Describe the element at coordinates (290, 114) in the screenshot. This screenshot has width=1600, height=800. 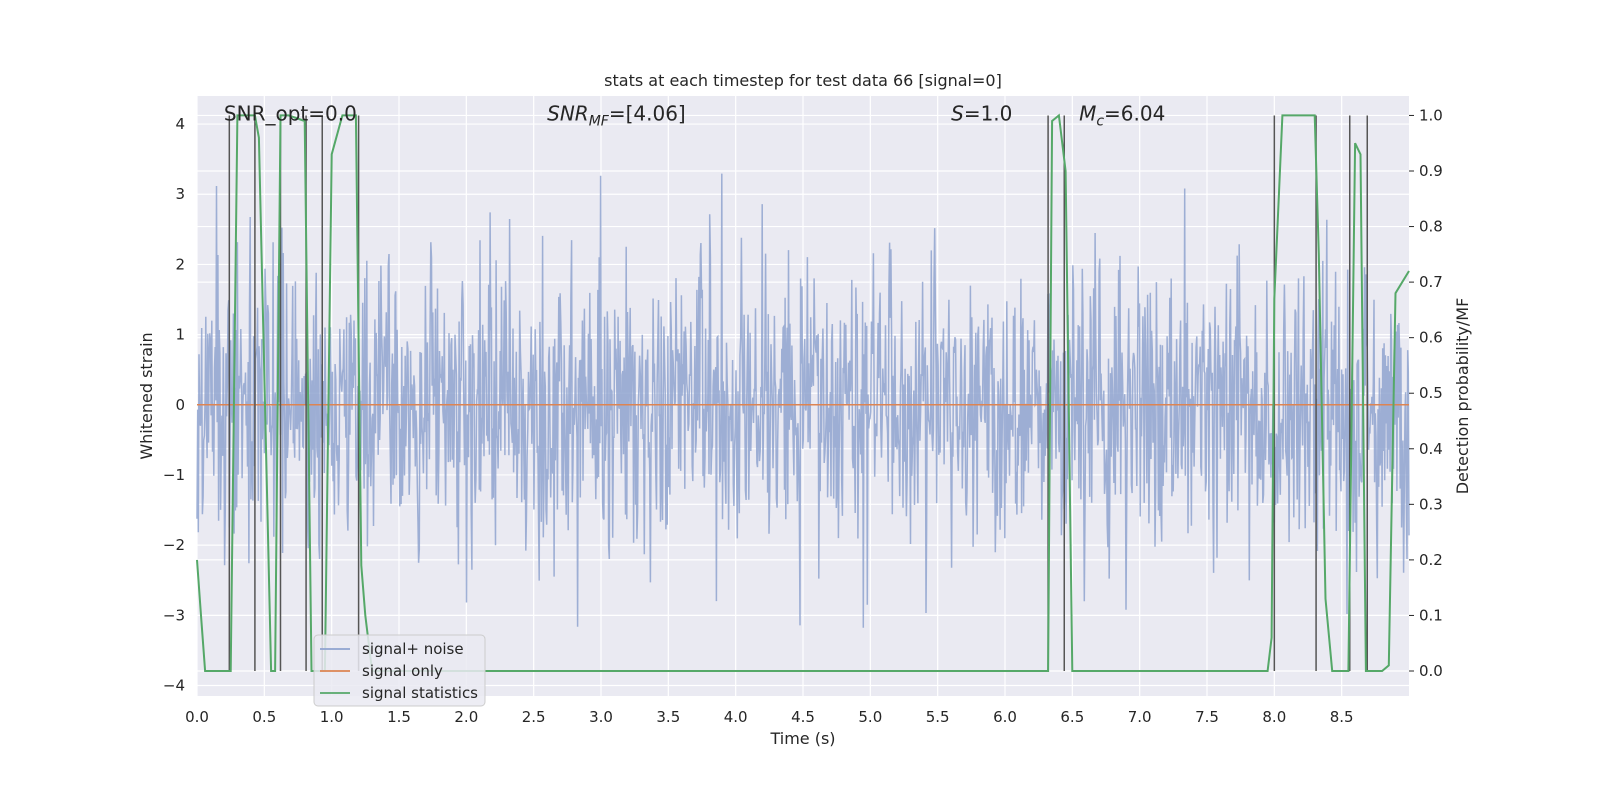
I see `annotation-0: SNR_opt=0.0` at that location.